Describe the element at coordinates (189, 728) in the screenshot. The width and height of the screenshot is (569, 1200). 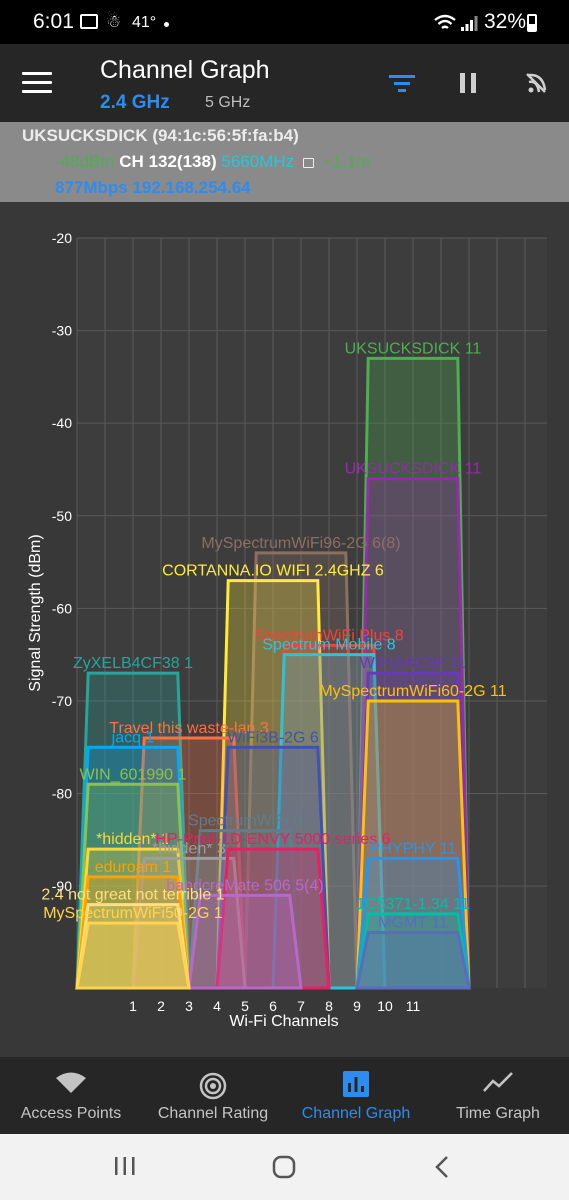
I see `network-label: Travel this waste-lan 3` at that location.